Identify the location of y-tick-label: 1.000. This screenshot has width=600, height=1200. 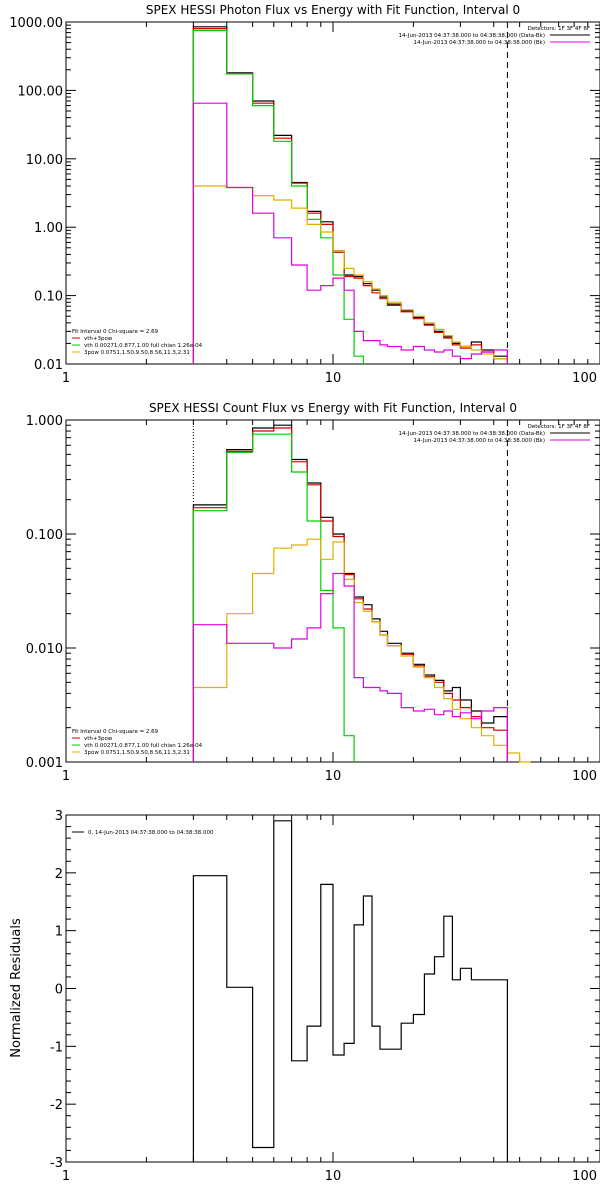
(44, 421).